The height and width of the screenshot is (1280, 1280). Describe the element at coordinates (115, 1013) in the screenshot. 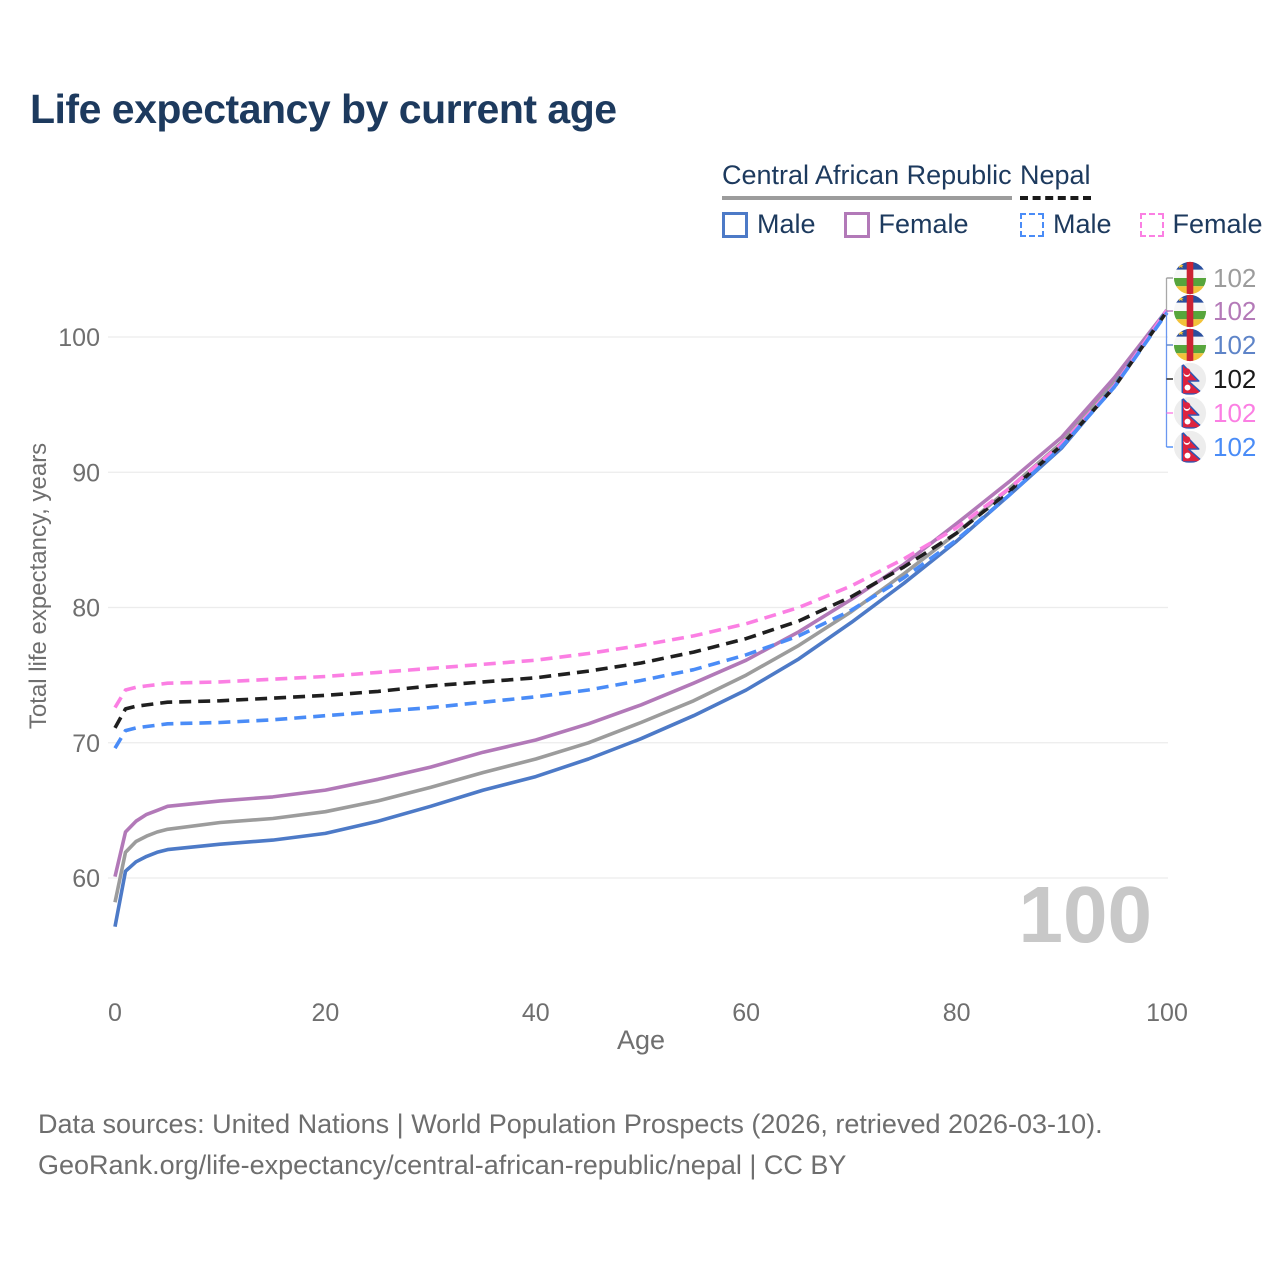

I see `x-tick-label-0: 0` at that location.